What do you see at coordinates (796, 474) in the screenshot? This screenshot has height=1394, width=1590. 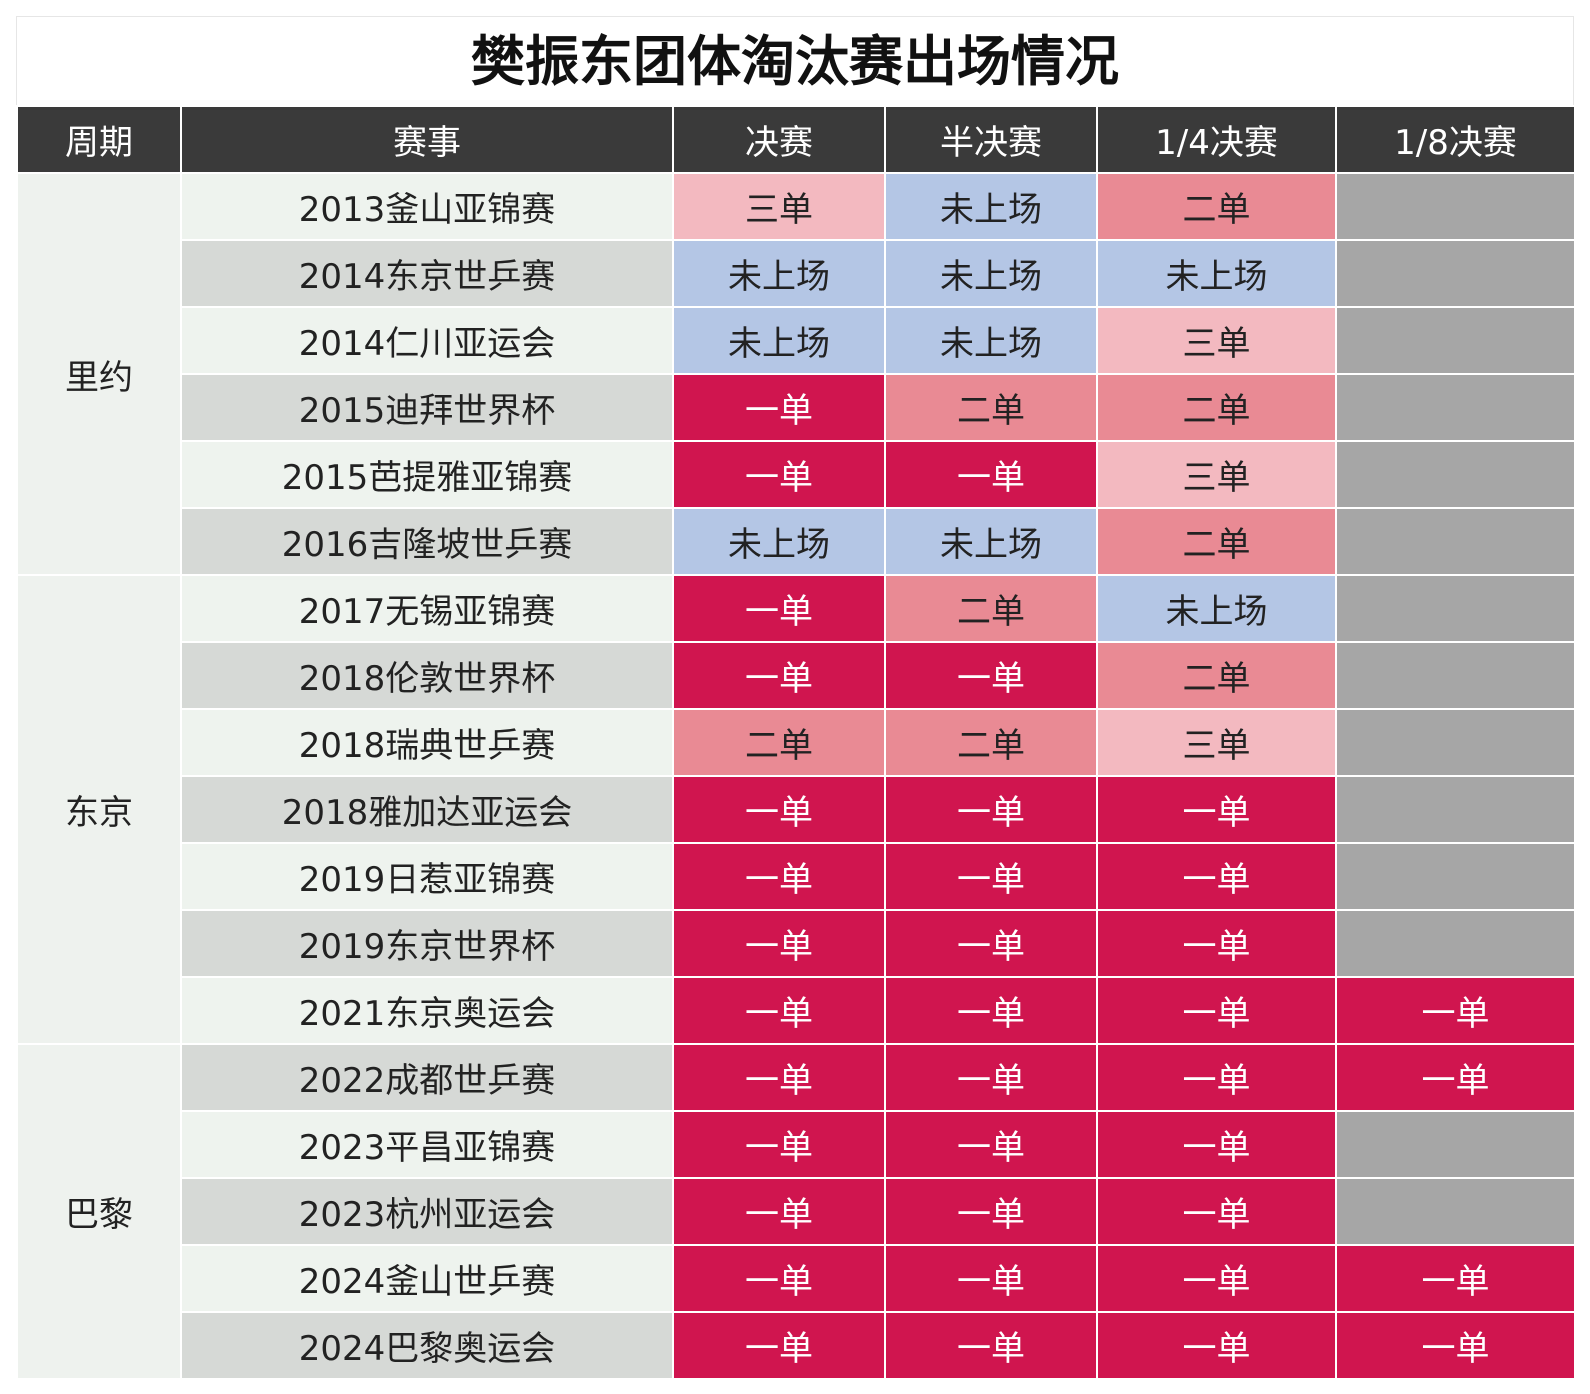 I see `row: 2015芭提雅亚锦赛 一单 一单 三单` at bounding box center [796, 474].